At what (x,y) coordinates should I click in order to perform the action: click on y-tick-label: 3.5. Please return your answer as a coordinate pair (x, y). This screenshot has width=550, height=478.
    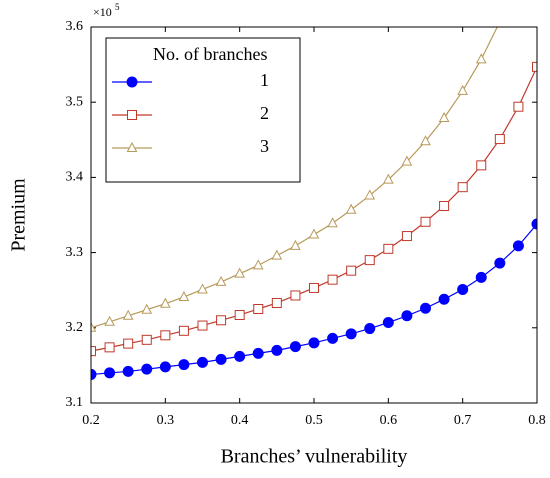
    Looking at the image, I should click on (75, 101).